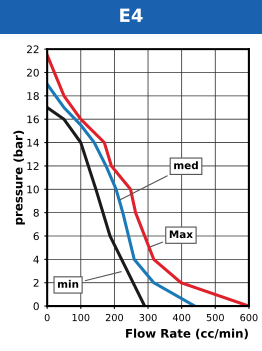 This screenshot has height=351, width=262. Describe the element at coordinates (32, 166) in the screenshot. I see `y-tick-label: 12` at that location.